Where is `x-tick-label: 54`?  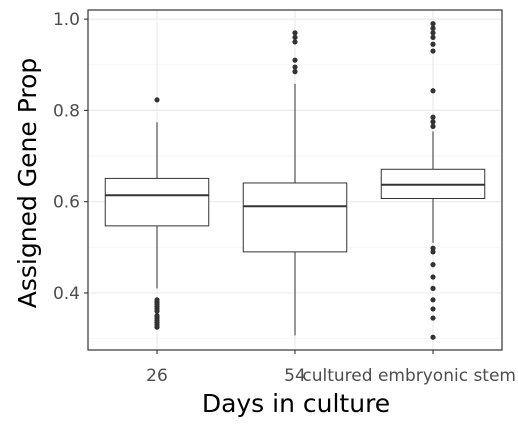 x-tick-label: 54 is located at coordinates (295, 376).